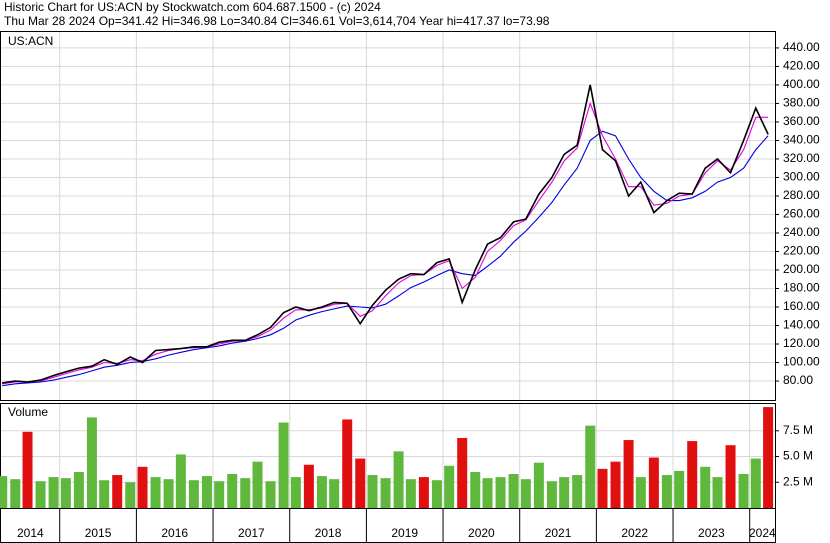  Describe the element at coordinates (798, 481) in the screenshot. I see `y-tick-label: 2.5 M` at that location.